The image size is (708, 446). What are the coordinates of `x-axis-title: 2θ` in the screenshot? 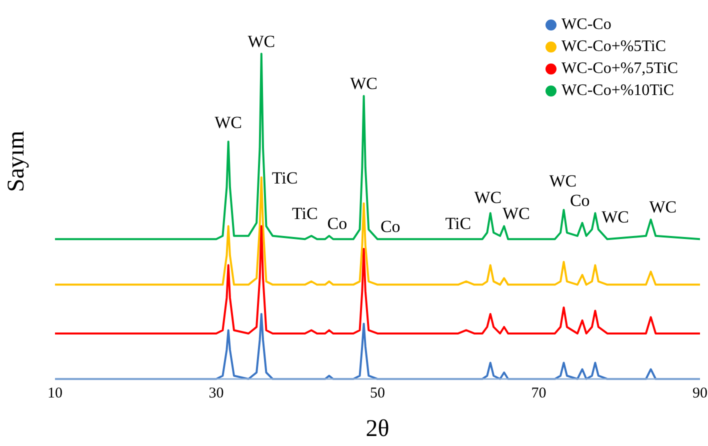 It's located at (378, 429).